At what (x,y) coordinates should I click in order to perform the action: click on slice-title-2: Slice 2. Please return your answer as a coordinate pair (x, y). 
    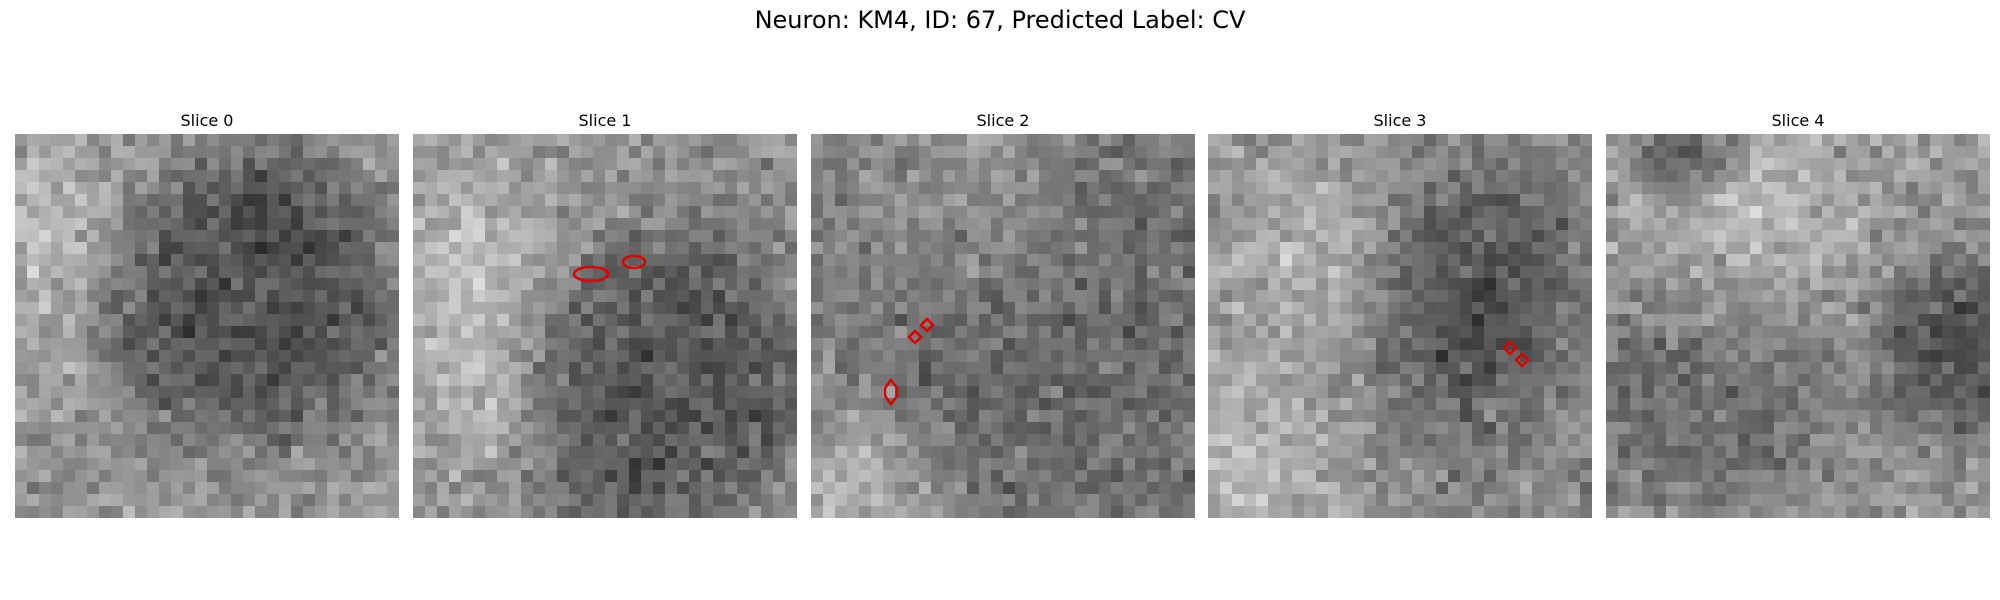
    Looking at the image, I should click on (1003, 121).